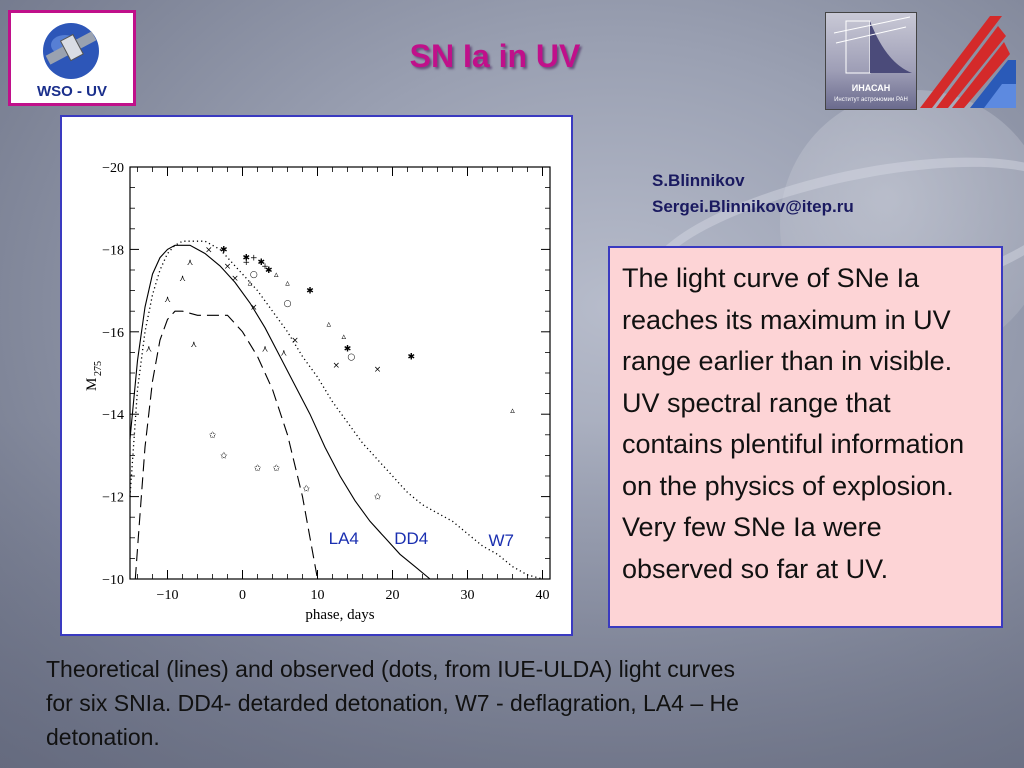 The width and height of the screenshot is (1024, 768). What do you see at coordinates (242, 595) in the screenshot?
I see `x-tick-label: 0` at bounding box center [242, 595].